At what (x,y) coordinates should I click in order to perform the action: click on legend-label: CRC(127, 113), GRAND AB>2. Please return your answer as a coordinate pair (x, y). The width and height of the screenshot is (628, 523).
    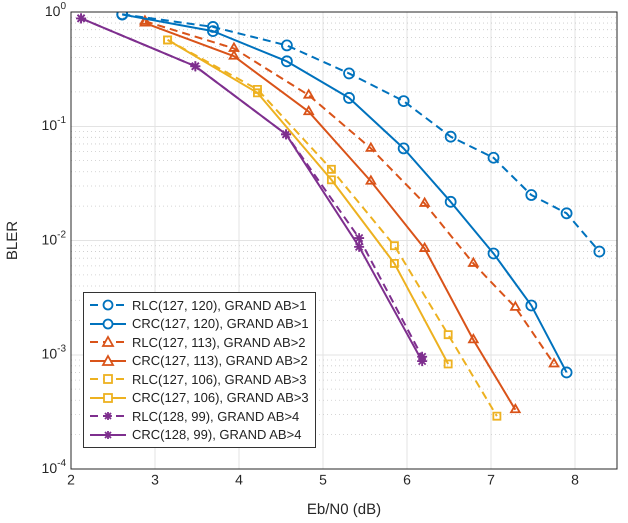
    Looking at the image, I should click on (220, 360).